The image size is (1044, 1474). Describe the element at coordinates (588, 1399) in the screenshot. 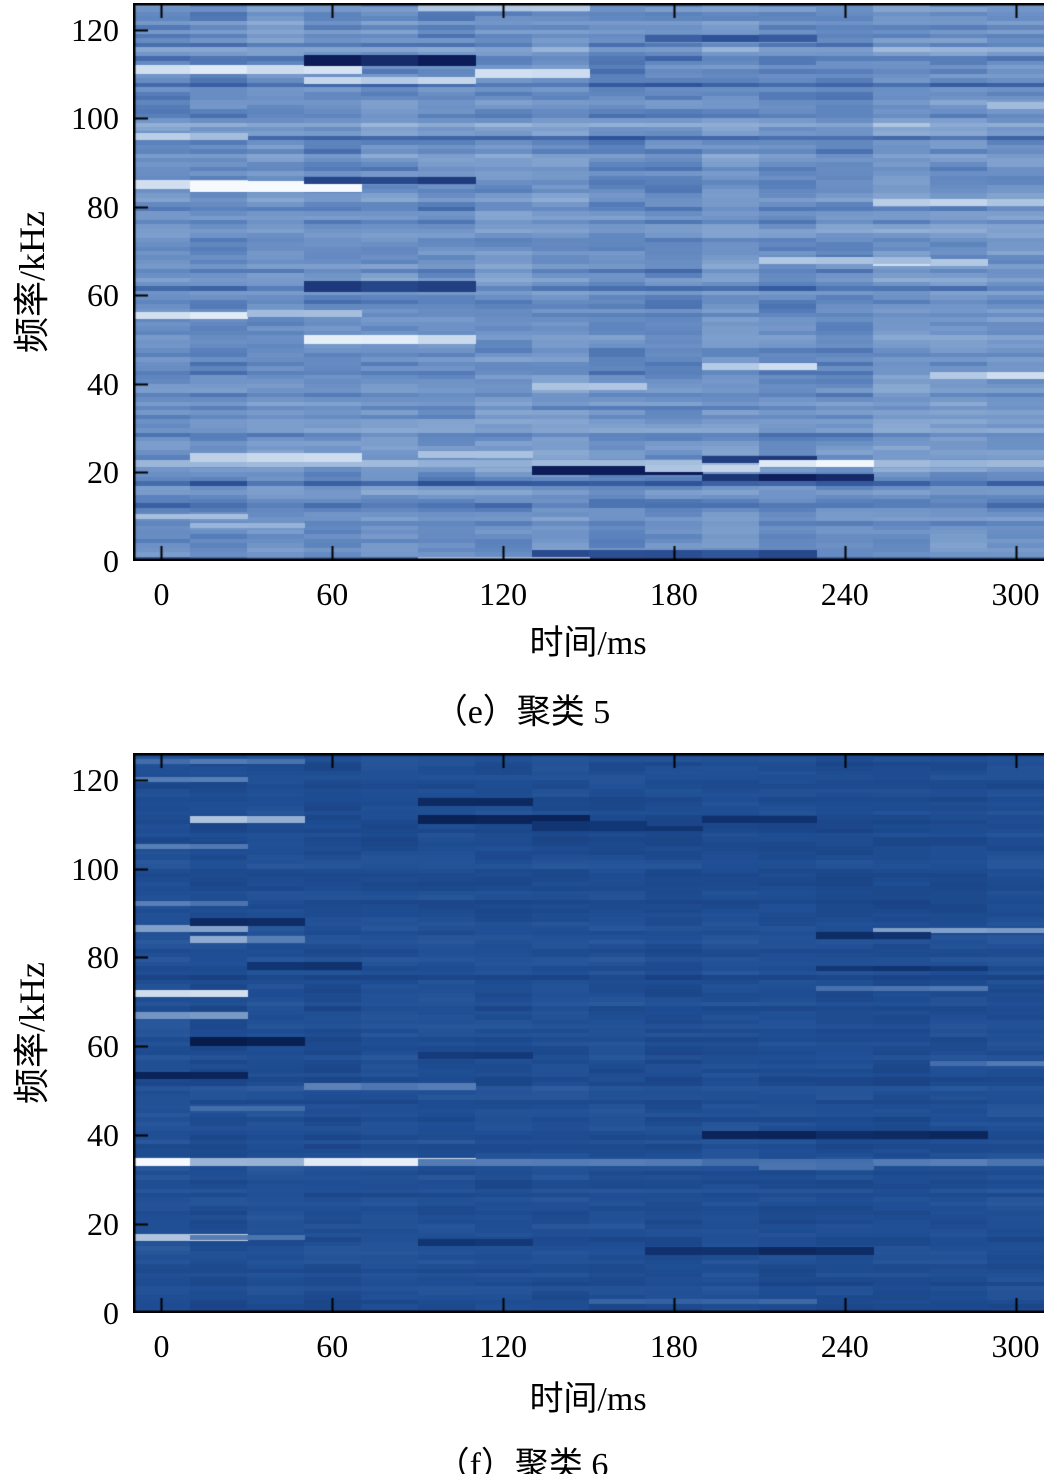

I see `x-axis-title-panel-f: 时间/ms` at that location.